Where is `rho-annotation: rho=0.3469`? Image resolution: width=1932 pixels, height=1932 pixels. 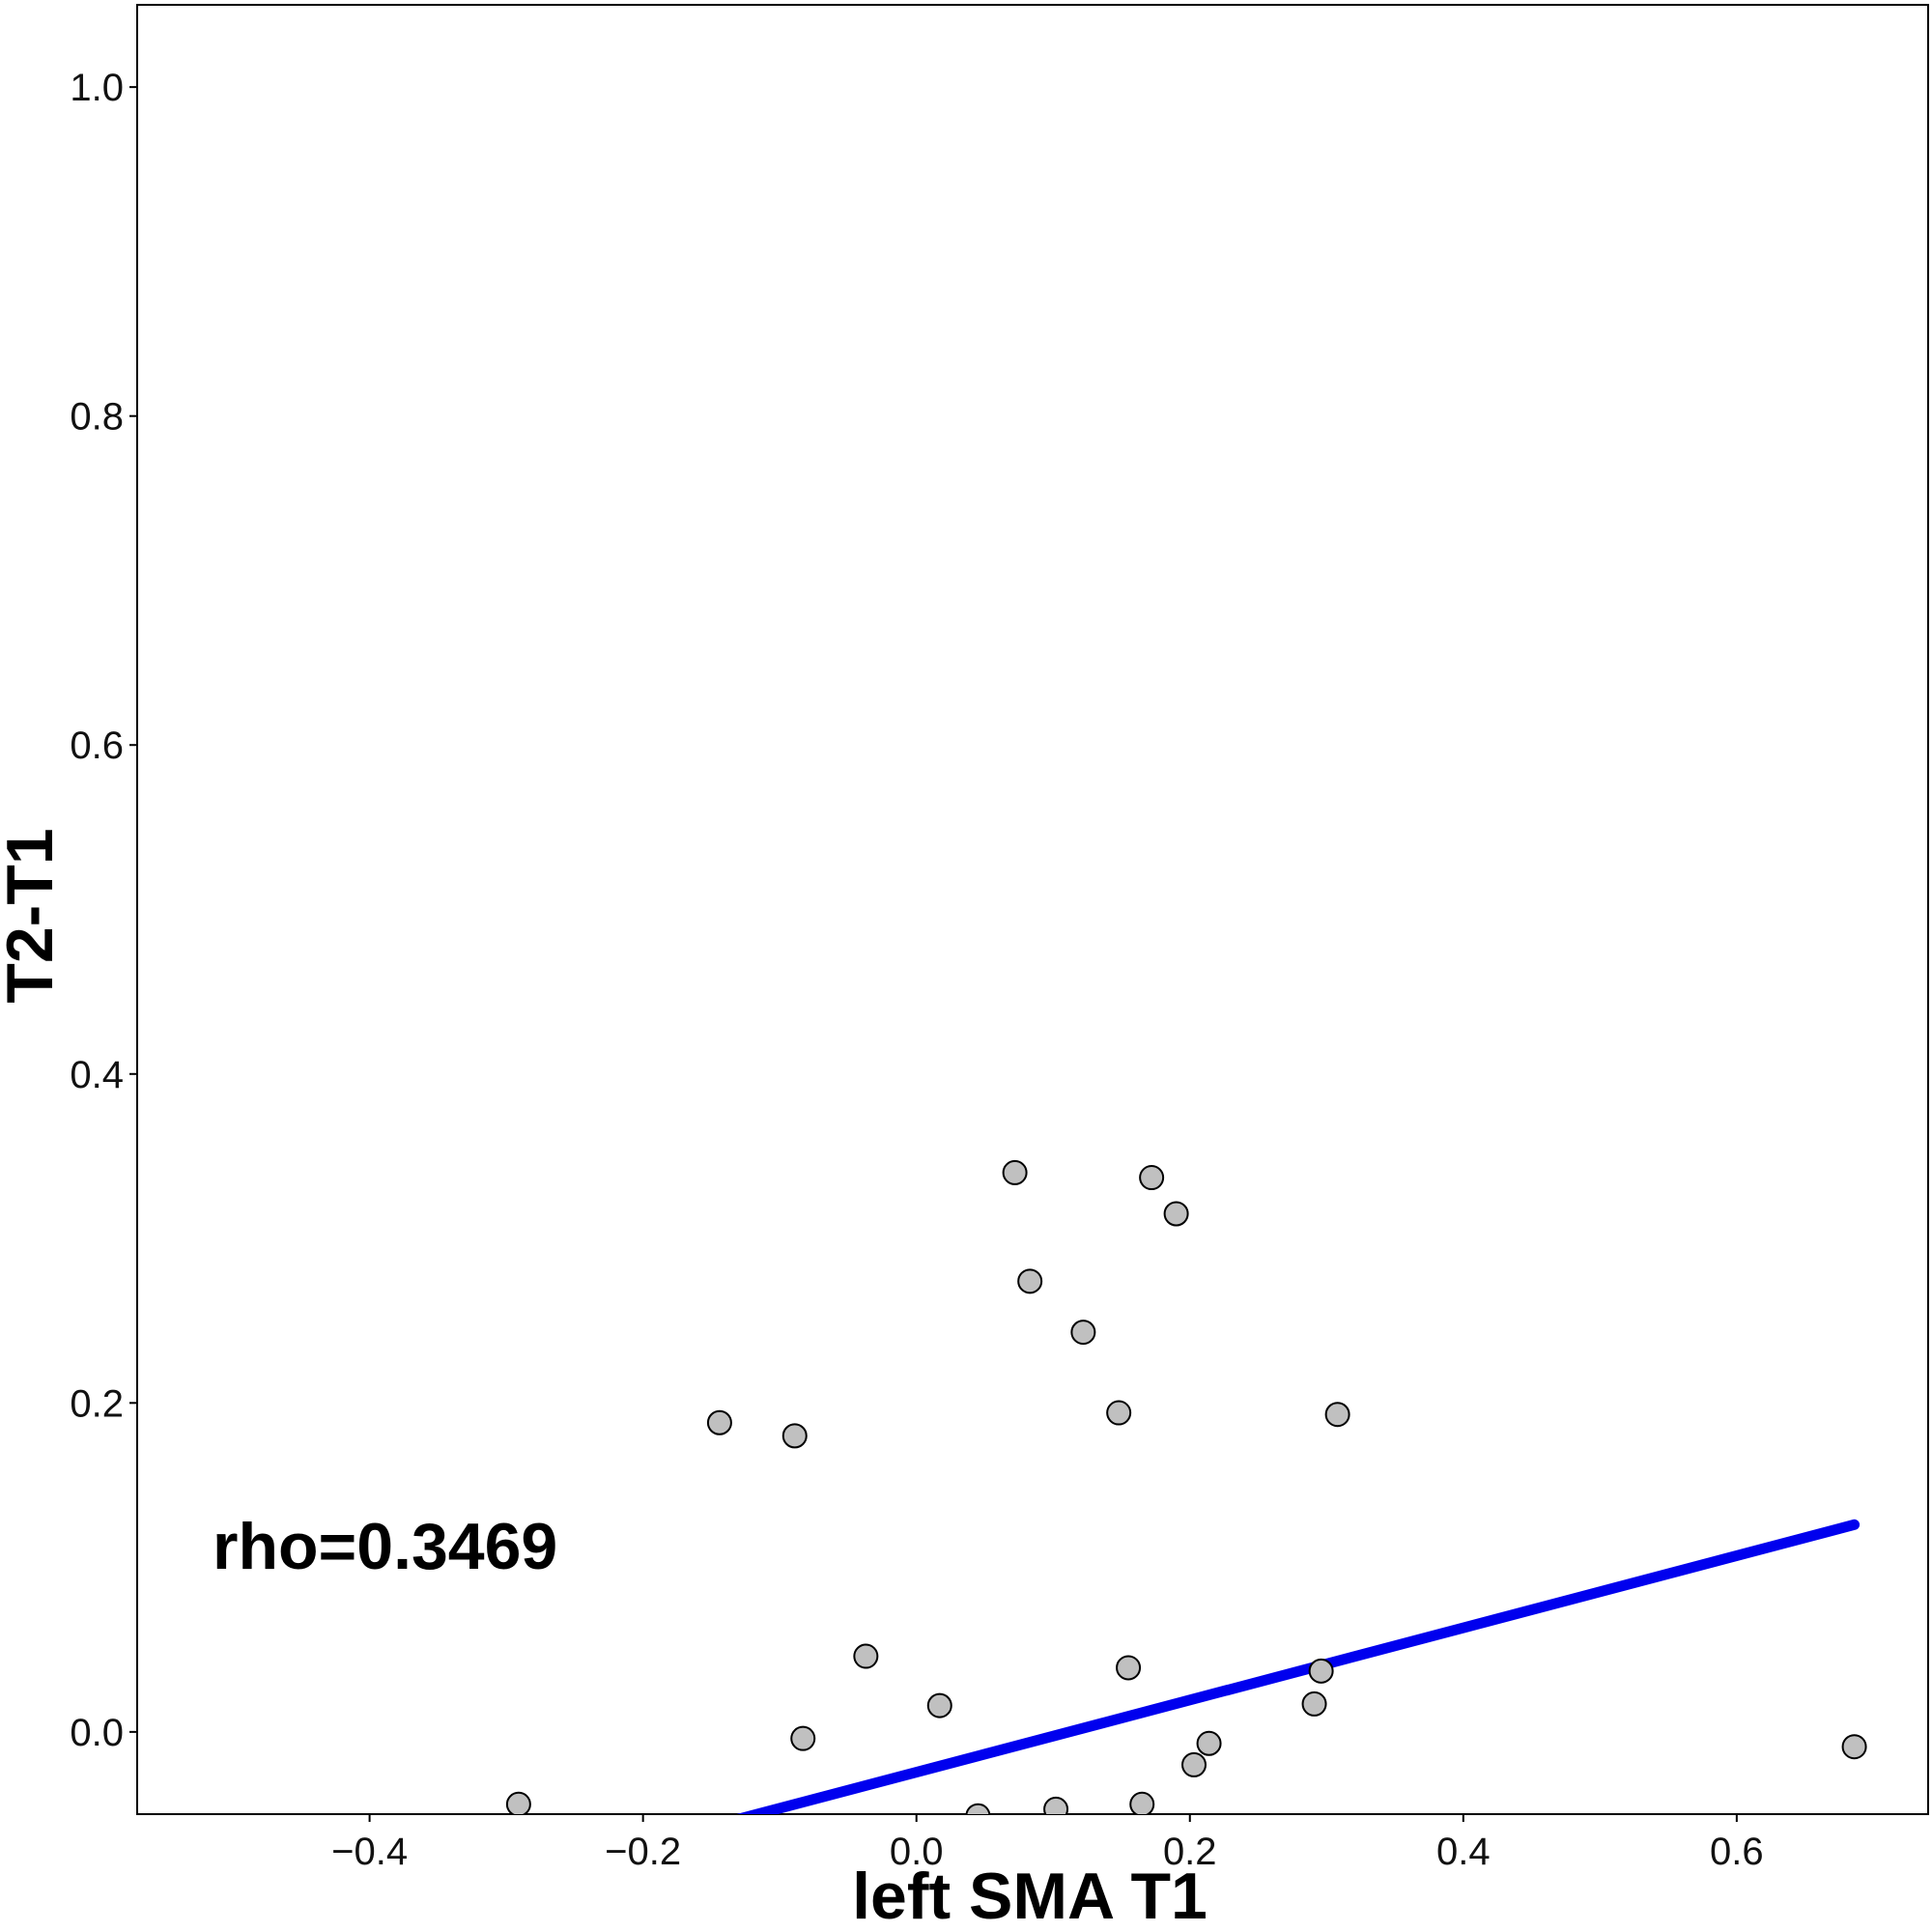
rho-annotation: rho=0.3469 is located at coordinates (385, 1546).